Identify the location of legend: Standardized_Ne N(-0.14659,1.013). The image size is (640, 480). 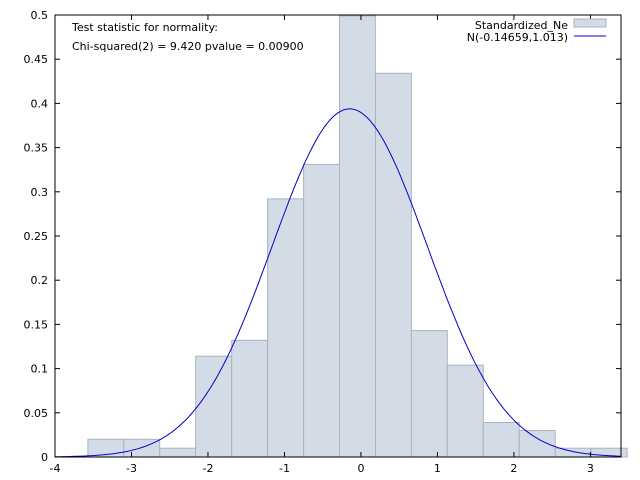
(537, 31).